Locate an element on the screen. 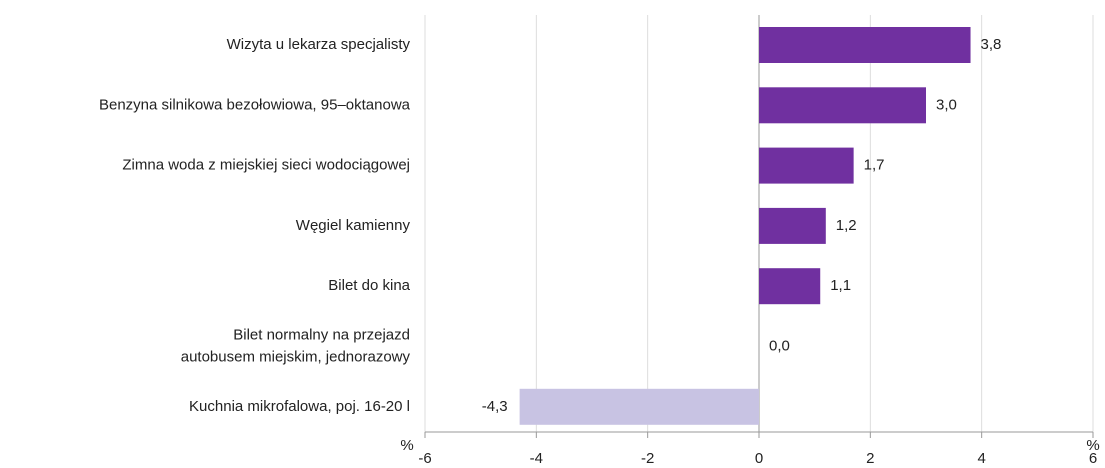 The image size is (1105, 468). x-tick-label: 6 is located at coordinates (1093, 458).